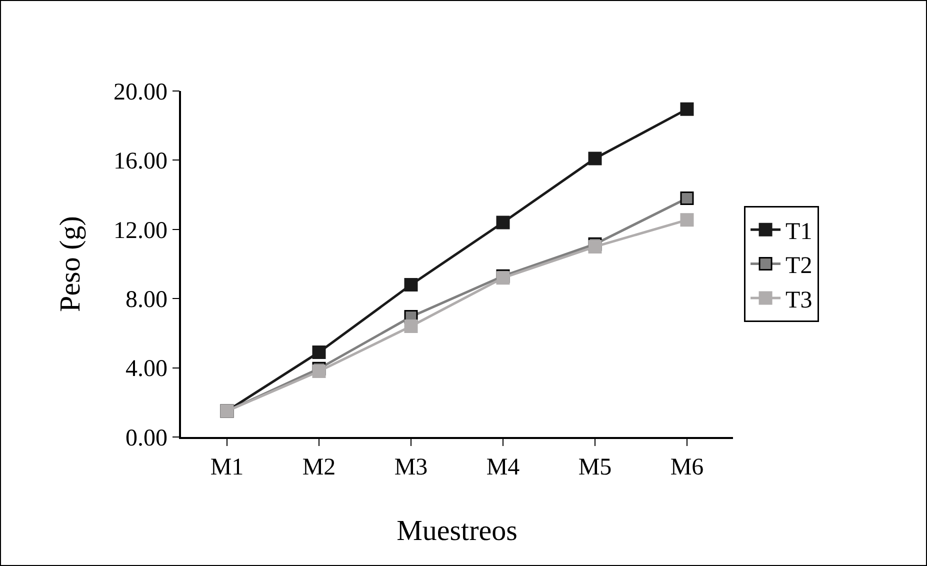  Describe the element at coordinates (799, 300) in the screenshot. I see `legend-label: T3` at that location.